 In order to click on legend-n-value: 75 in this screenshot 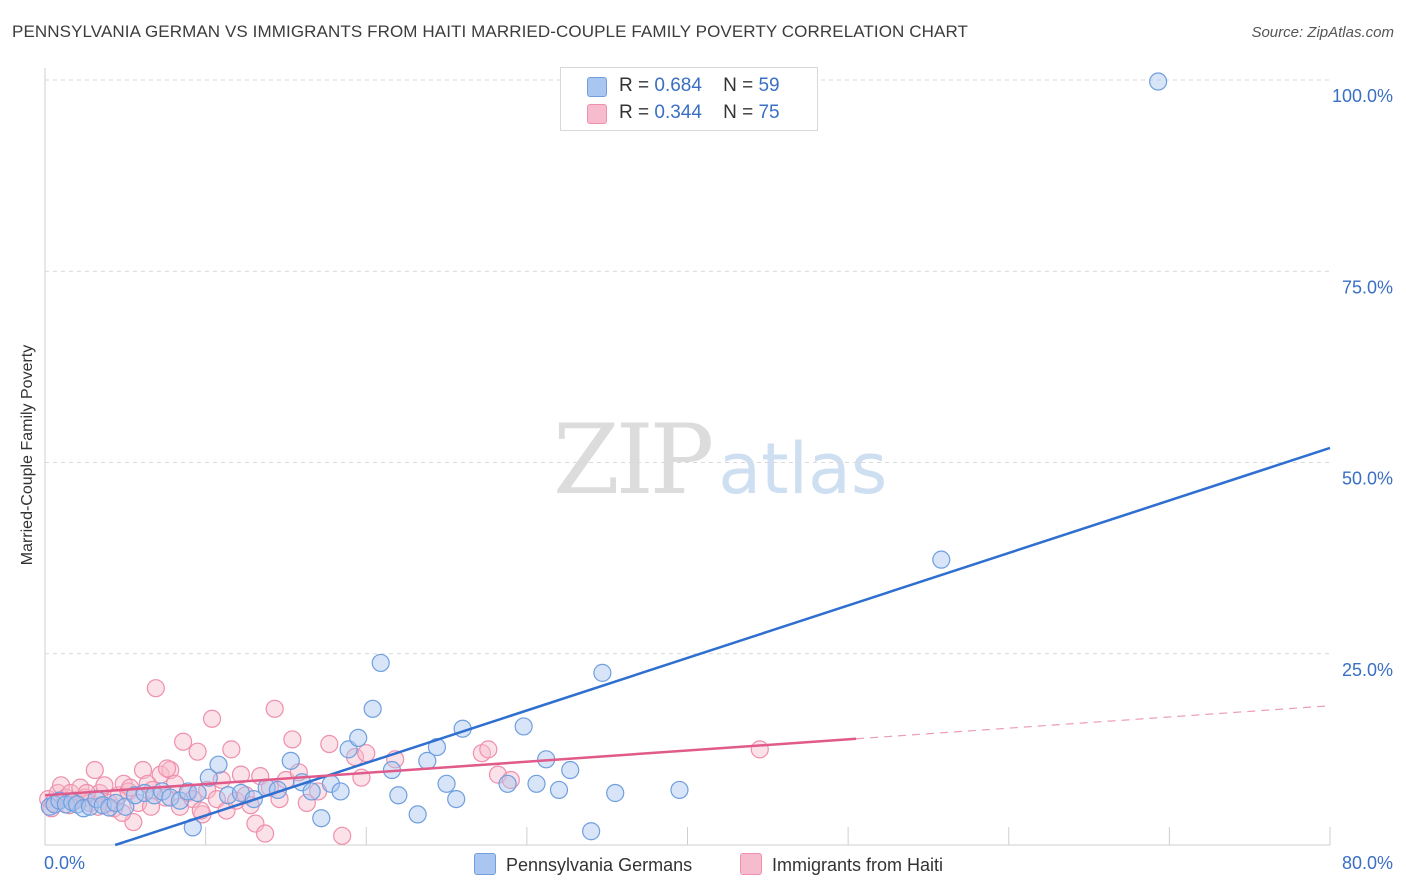, I will do `click(769, 112)`.